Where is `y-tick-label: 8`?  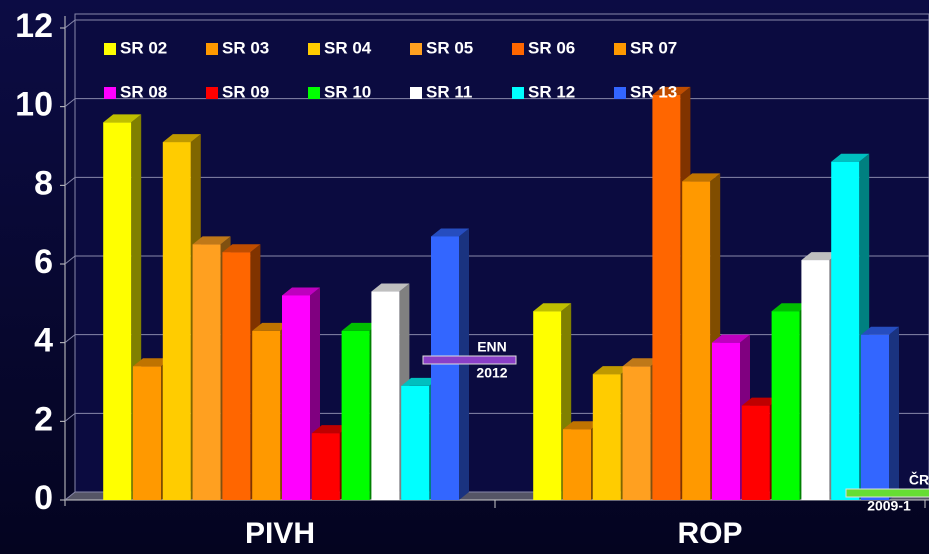 y-tick-label: 8 is located at coordinates (43, 183).